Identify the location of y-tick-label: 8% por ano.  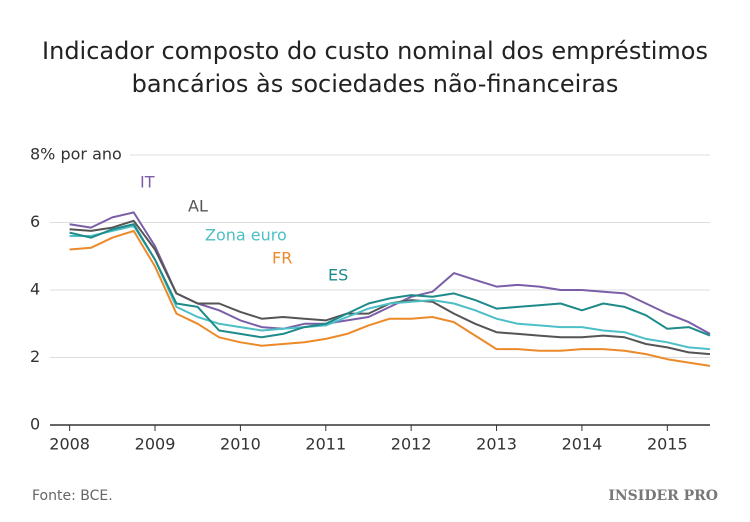
(76, 154).